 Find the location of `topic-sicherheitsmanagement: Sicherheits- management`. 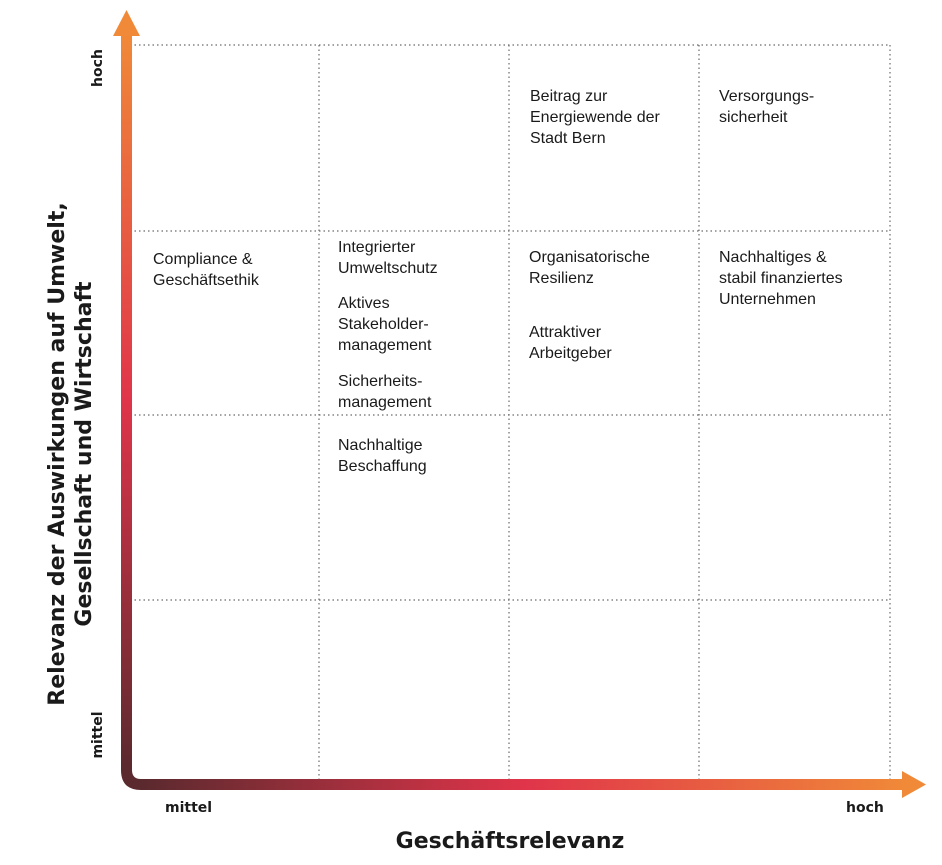

topic-sicherheitsmanagement: Sicherheits- management is located at coordinates (385, 392).